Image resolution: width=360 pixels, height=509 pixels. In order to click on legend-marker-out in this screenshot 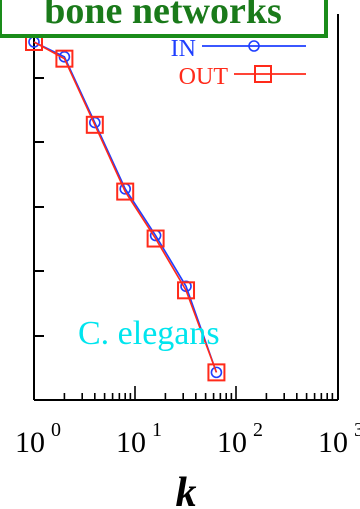, I will do `click(263, 74)`.